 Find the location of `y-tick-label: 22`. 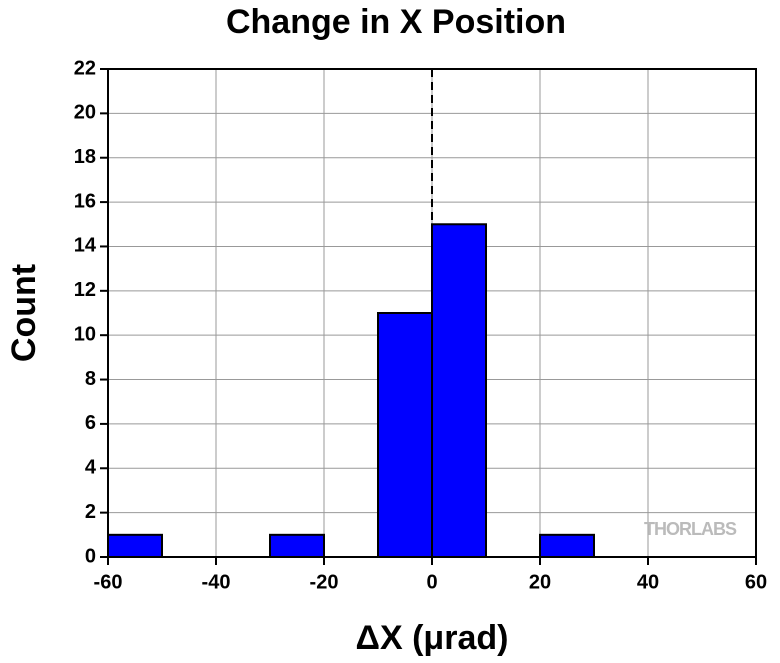

y-tick-label: 22 is located at coordinates (85, 68).